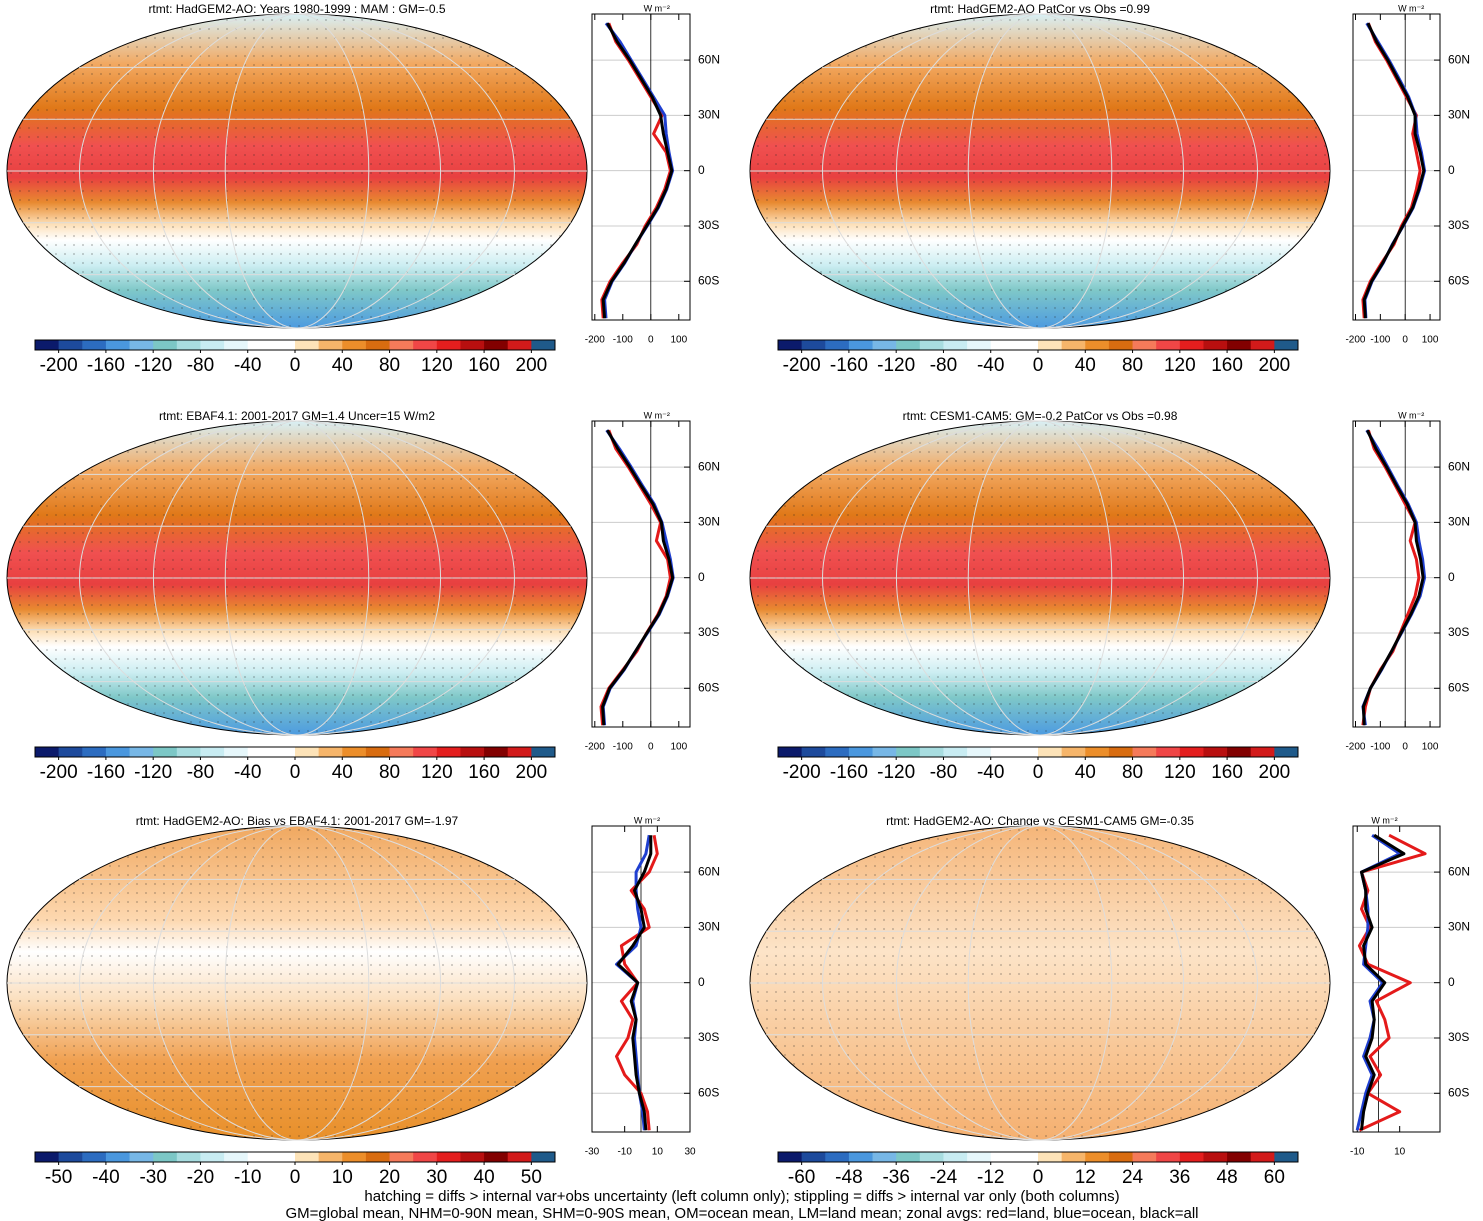 This screenshot has width=1483, height=1221. I want to click on colorbar-label: -20, so click(200, 1177).